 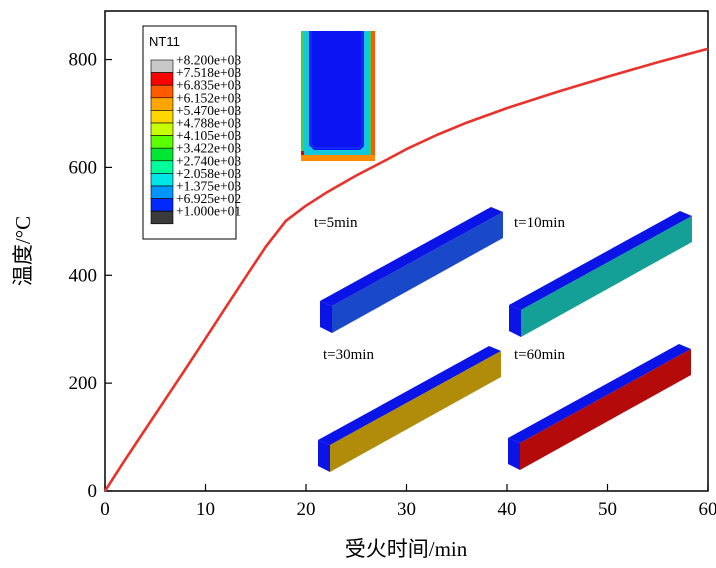 What do you see at coordinates (208, 97) in the screenshot?
I see `legend-entry-label: +6.152e+03` at bounding box center [208, 97].